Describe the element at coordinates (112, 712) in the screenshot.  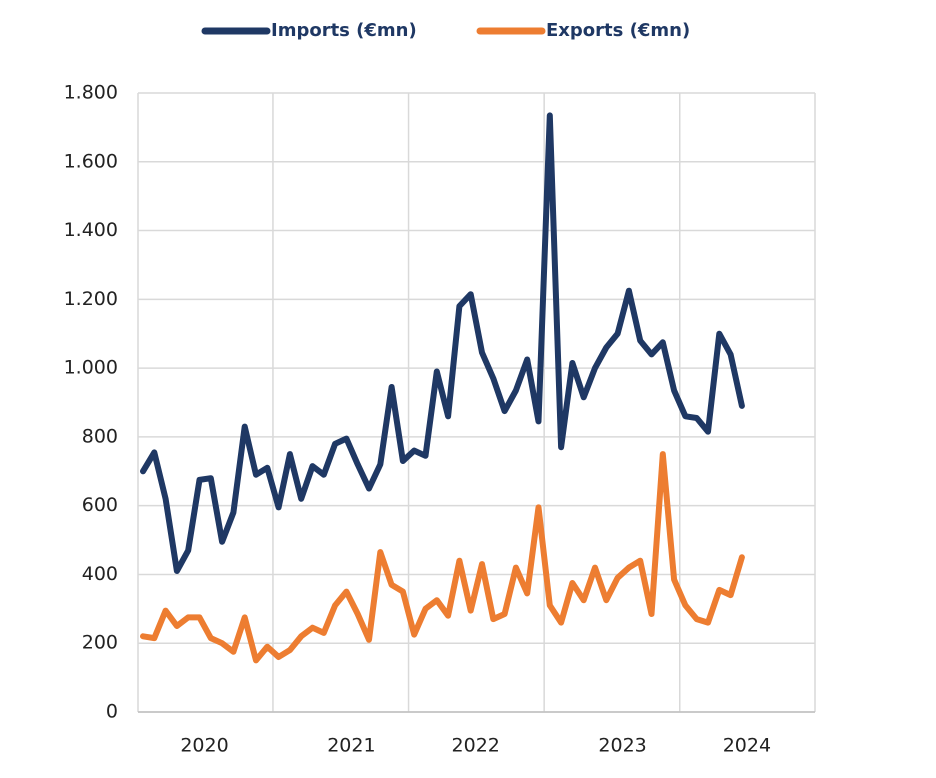
I see `y-tick-label: 0` at that location.